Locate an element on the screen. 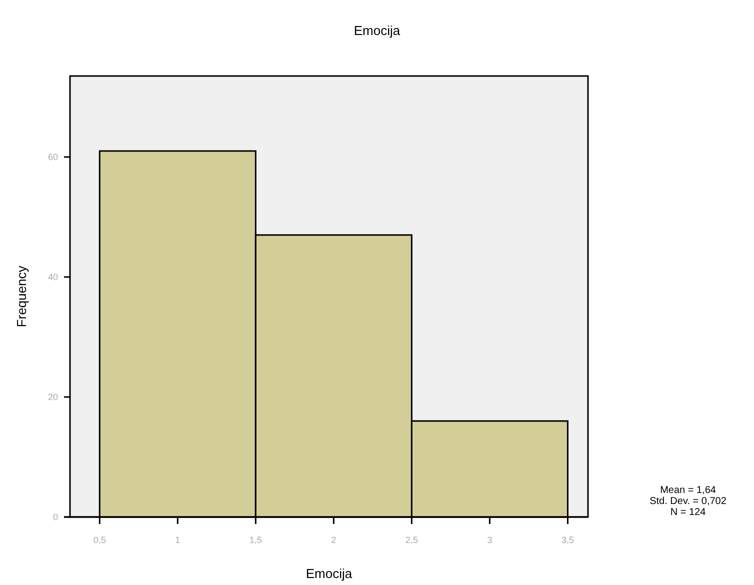 The width and height of the screenshot is (754, 585). text: Std. Dev. = 0,702 is located at coordinates (688, 501).